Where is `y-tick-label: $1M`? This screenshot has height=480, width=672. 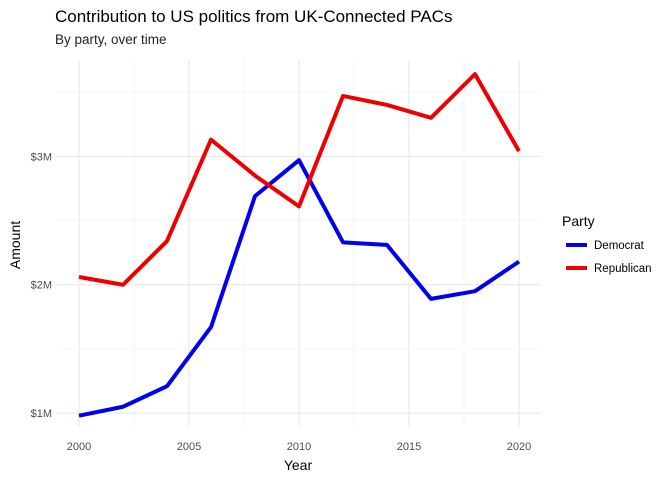 y-tick-label: $1M is located at coordinates (41, 414).